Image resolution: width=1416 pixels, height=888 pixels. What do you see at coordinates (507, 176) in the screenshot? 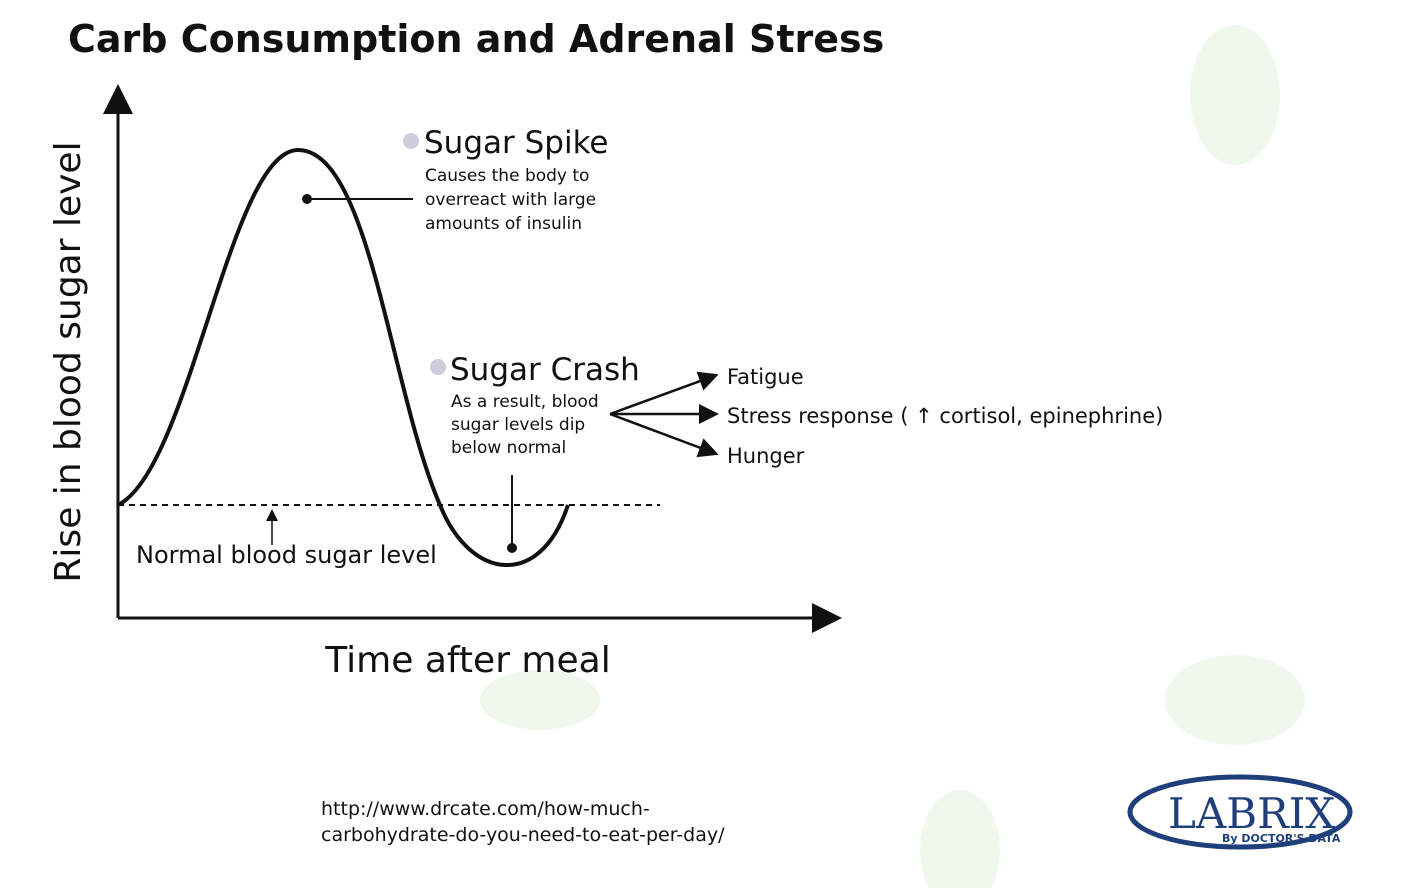
I see `spike-text: Causes the body to` at bounding box center [507, 176].